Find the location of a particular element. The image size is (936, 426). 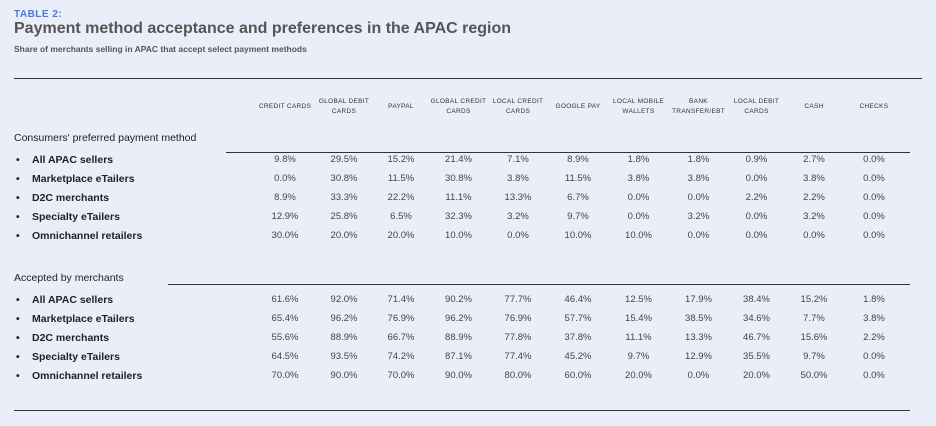

row-label-text: D2C merchants is located at coordinates (71, 337).